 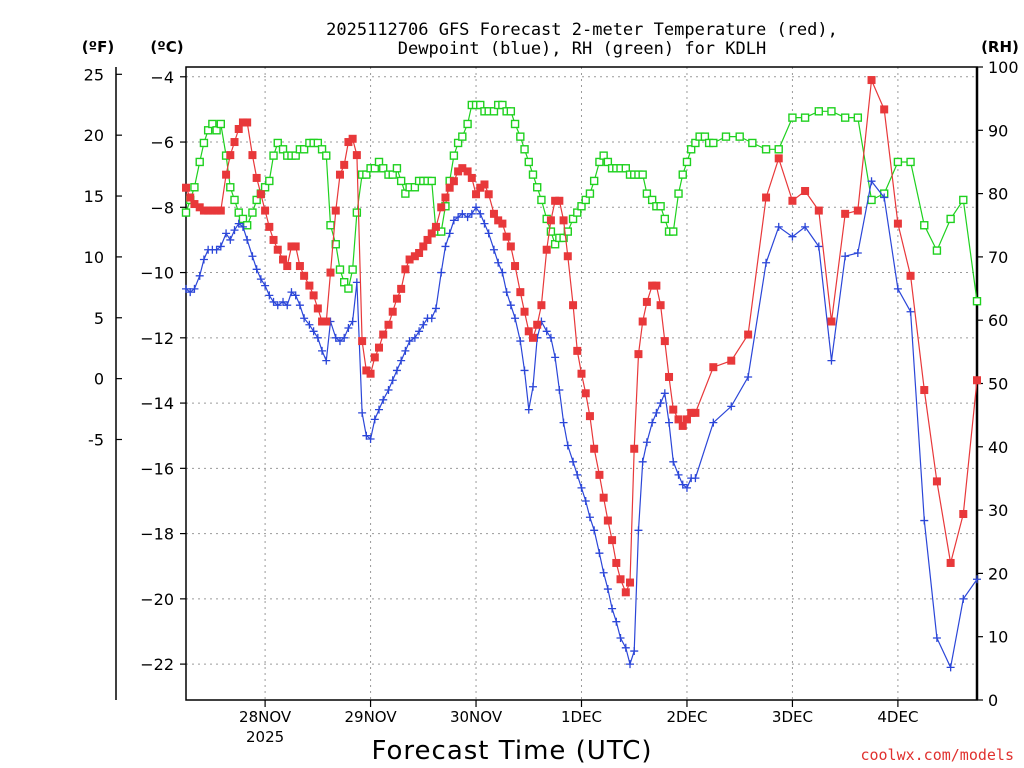 What do you see at coordinates (99, 379) in the screenshot?
I see `fahrenheit-tick-label: 0` at bounding box center [99, 379].